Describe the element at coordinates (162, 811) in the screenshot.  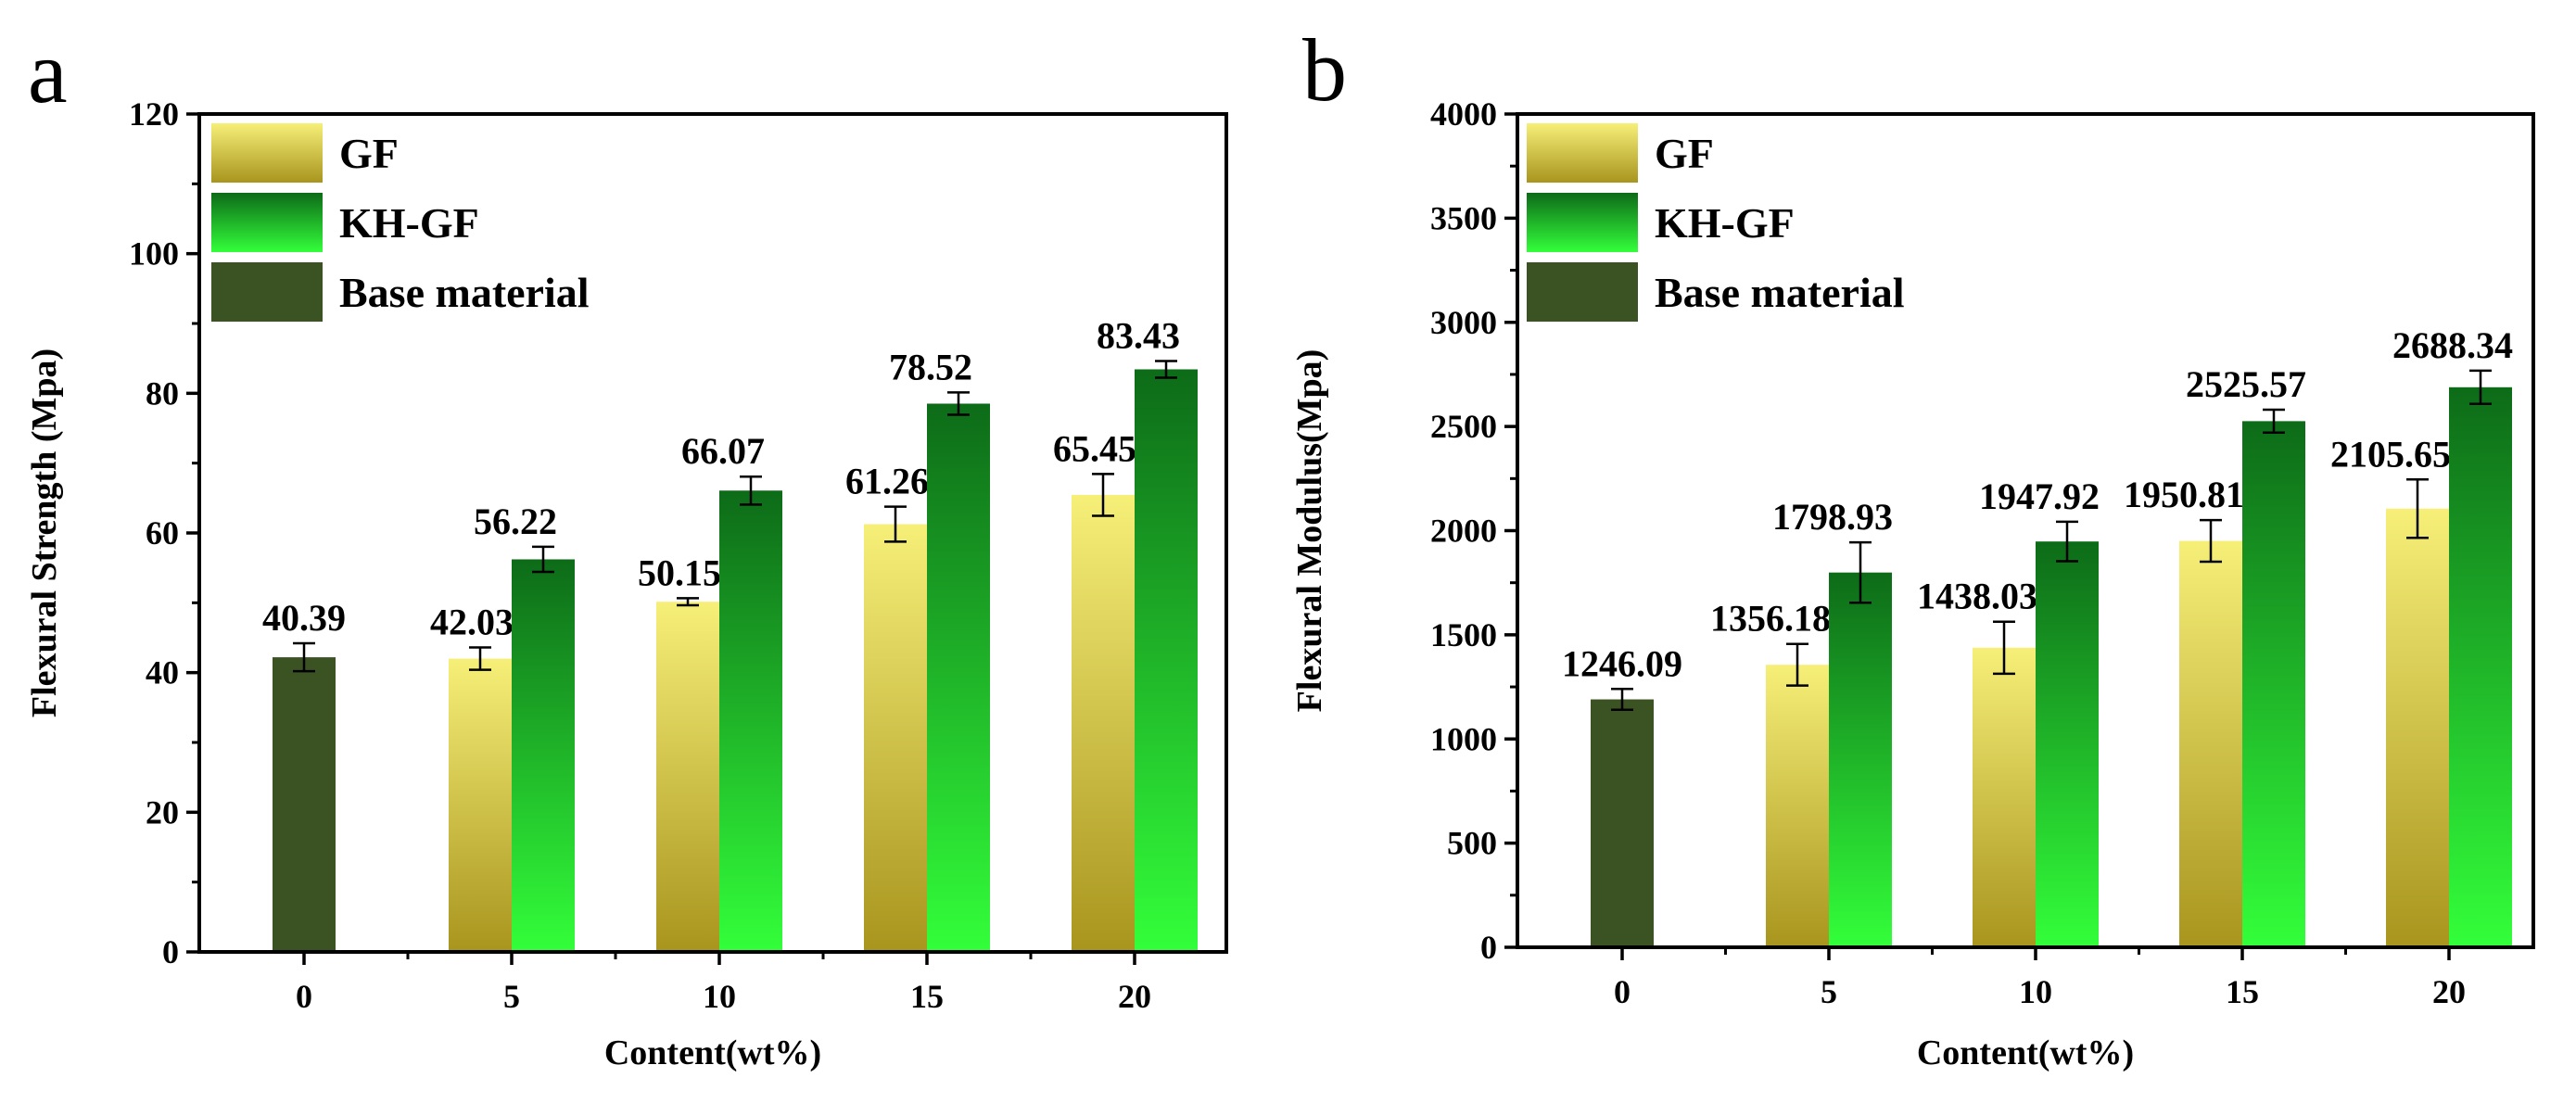
I see `y-tick-label-20: 20` at that location.